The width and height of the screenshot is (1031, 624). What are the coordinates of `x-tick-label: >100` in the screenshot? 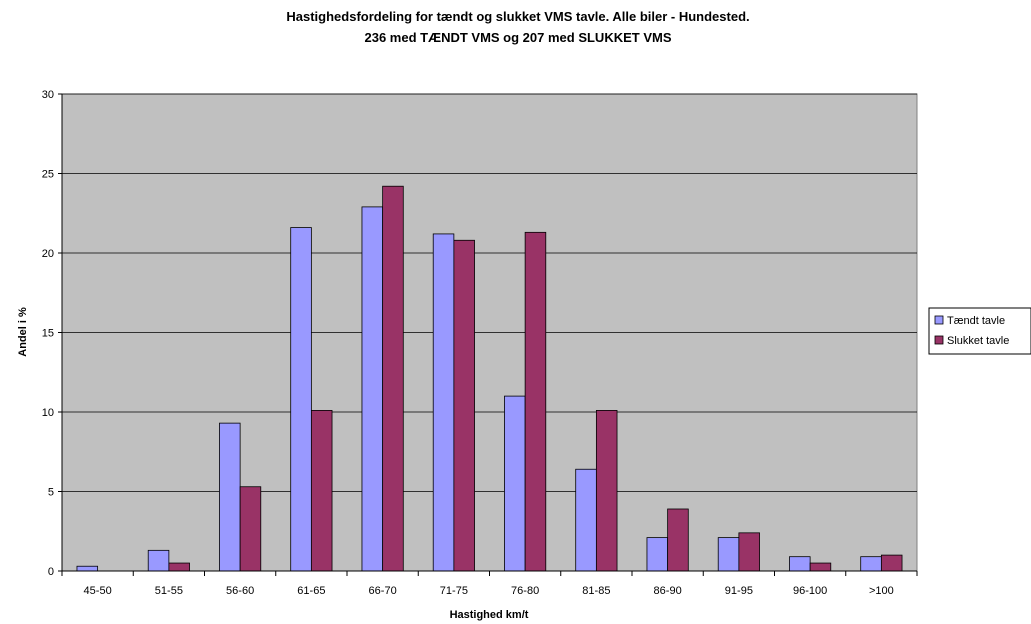 It's located at (881, 591).